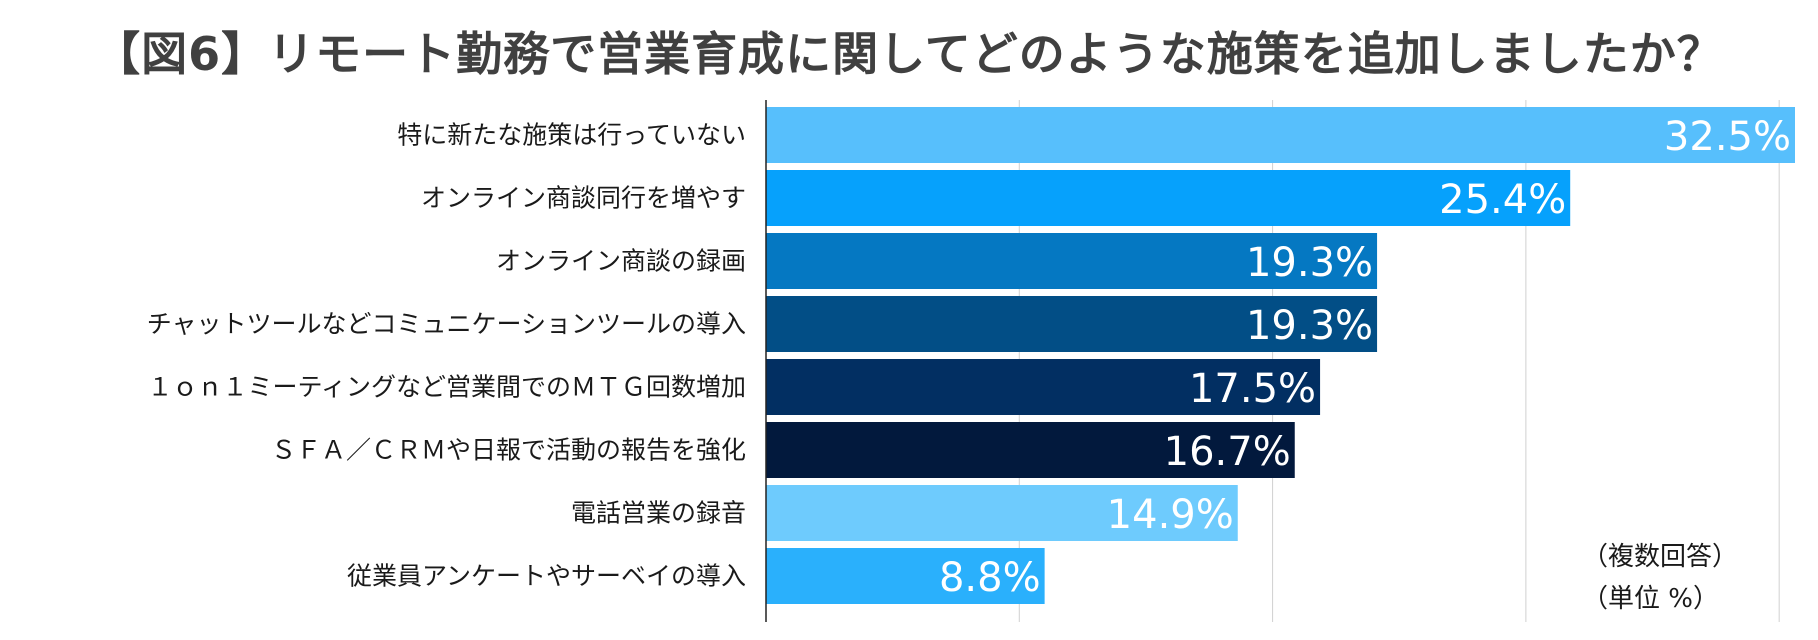 The width and height of the screenshot is (1818, 640). What do you see at coordinates (508, 450) in the screenshot?
I see `category-label: ＳＦＡ／ＣＲＭや日報で活動の報告を強化` at bounding box center [508, 450].